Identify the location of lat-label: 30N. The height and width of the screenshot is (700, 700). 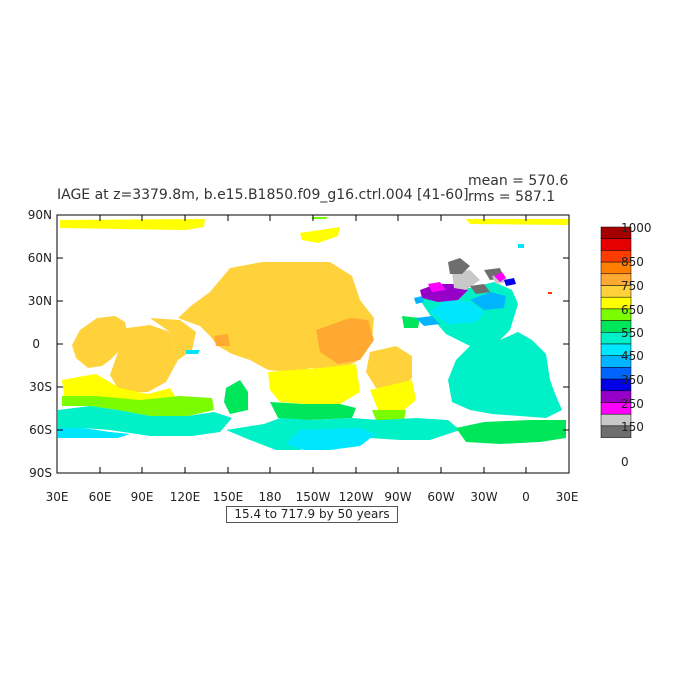
(40, 301).